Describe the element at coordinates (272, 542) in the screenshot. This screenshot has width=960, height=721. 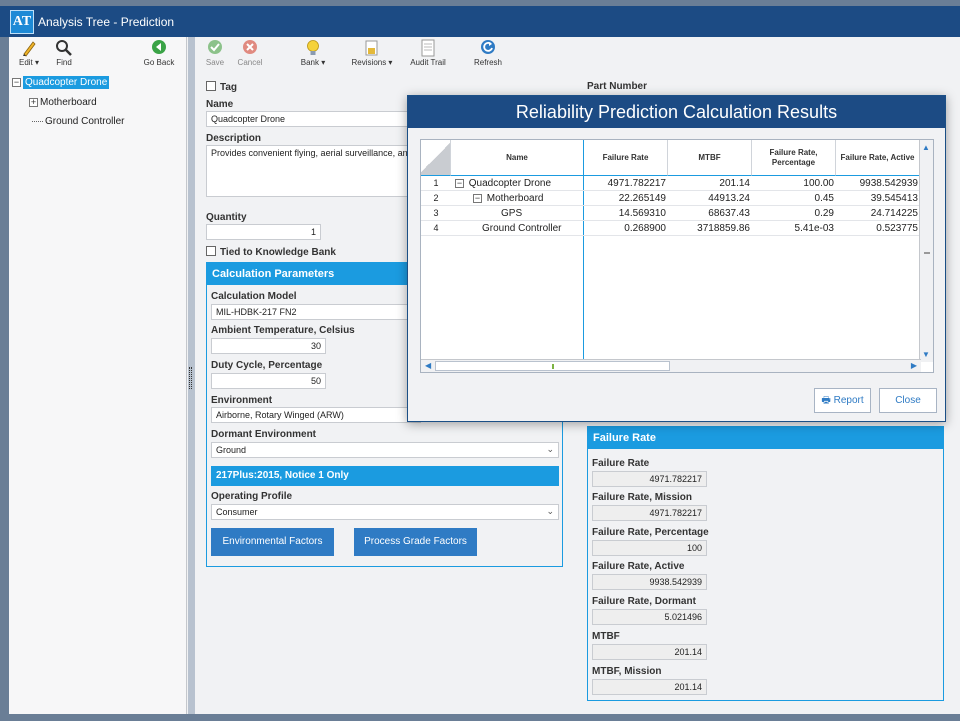
I see `environmental-factors-button: Environmental Factors` at that location.